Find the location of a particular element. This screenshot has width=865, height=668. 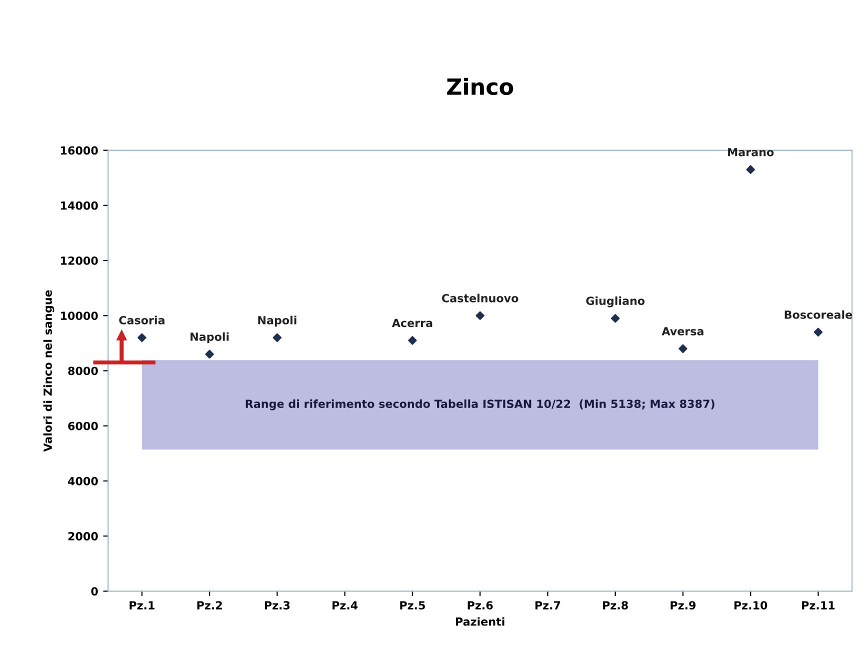

x-tick-label: Pz.10 is located at coordinates (751, 605).